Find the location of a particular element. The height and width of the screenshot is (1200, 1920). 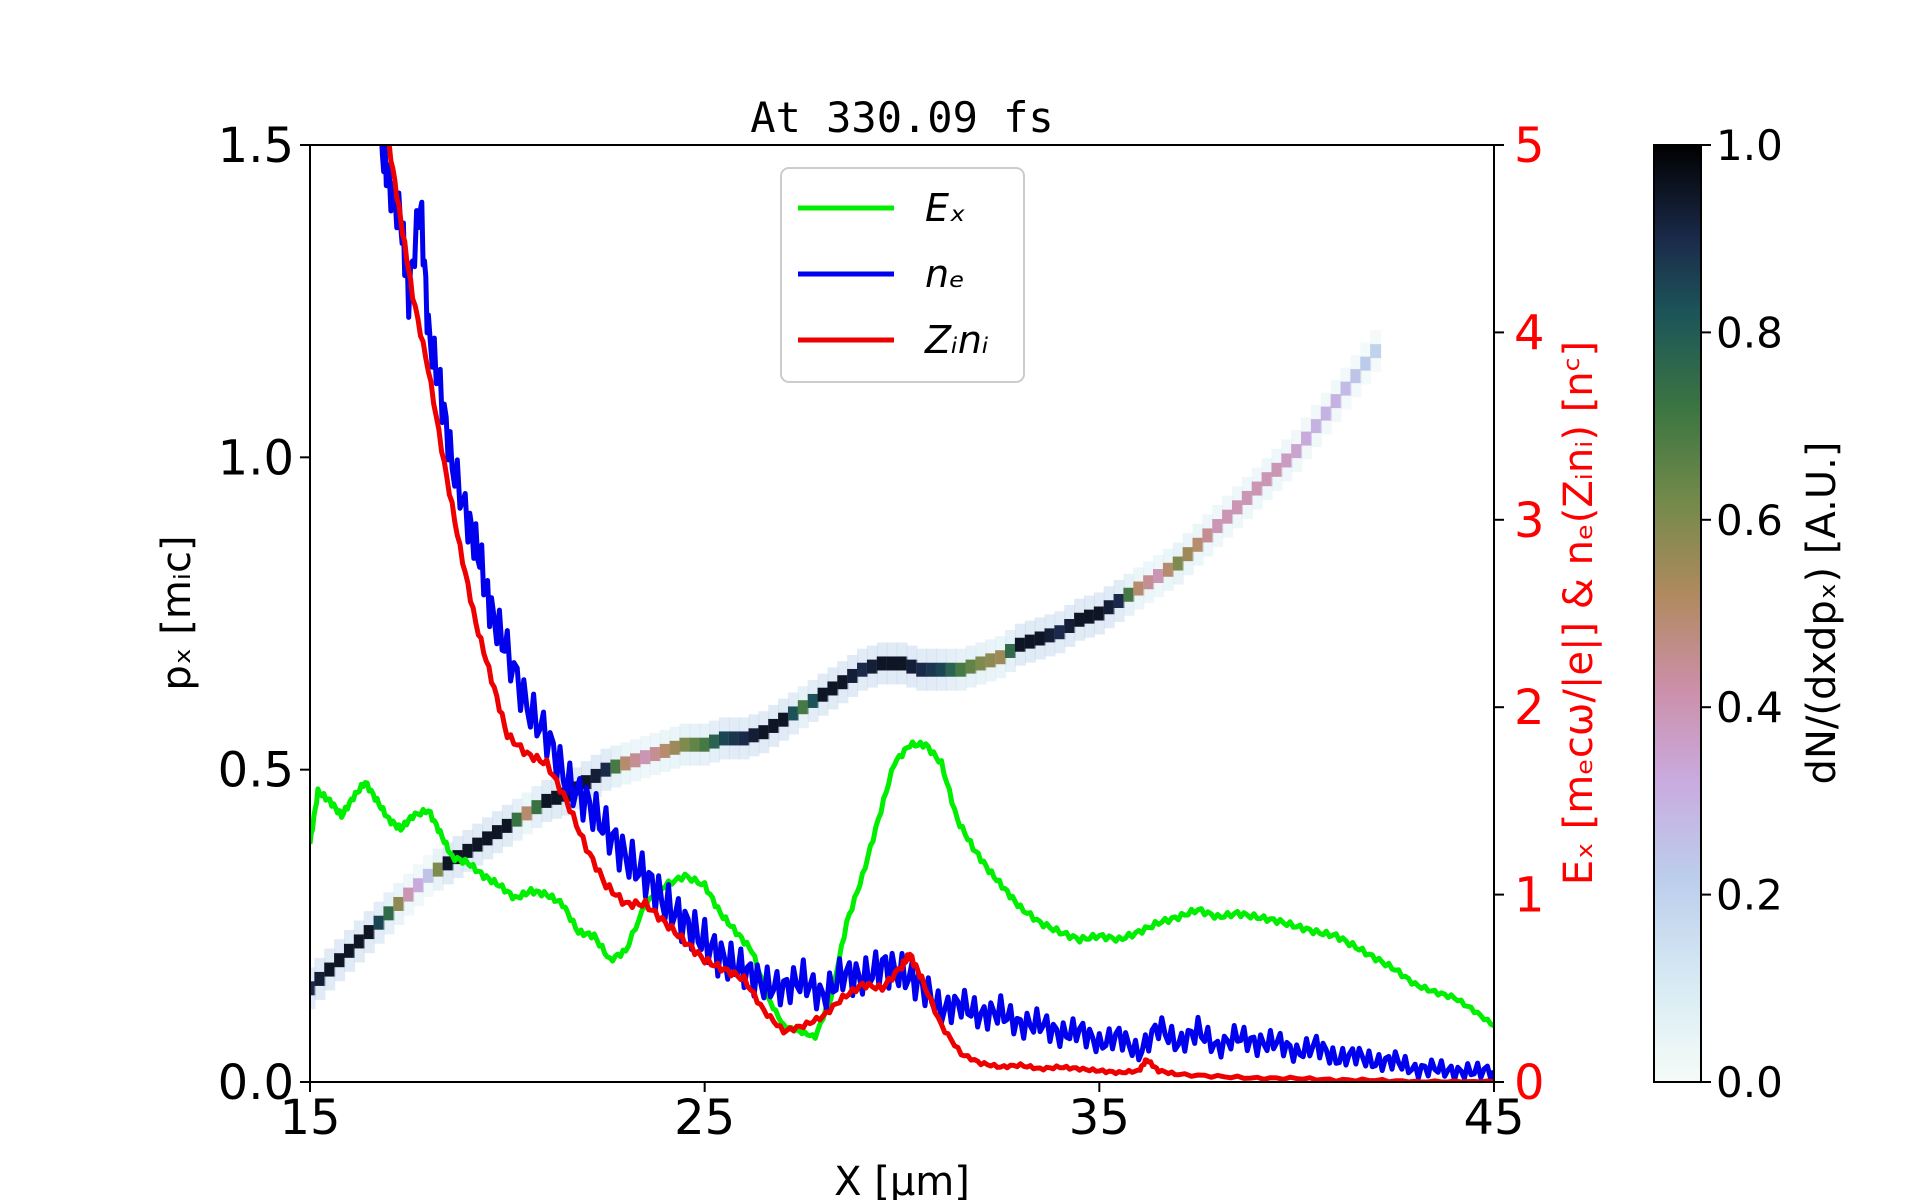

x-axis-label: X [μm] is located at coordinates (902, 1179).